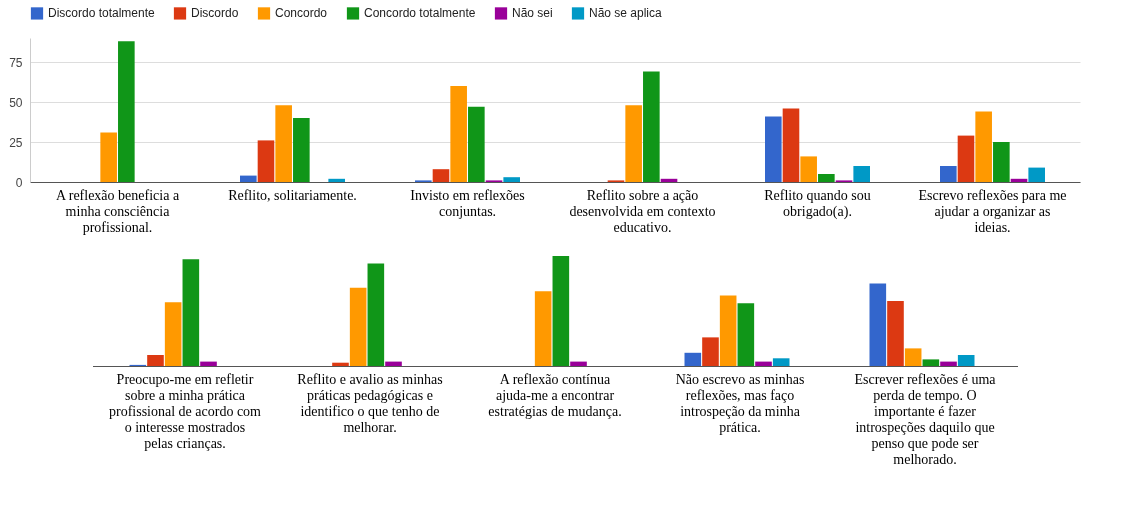 The height and width of the screenshot is (513, 1132). I want to click on x-tick-label: A reflexão contínua ajuda-me a encontrar estratégias de mudança., so click(555, 395).